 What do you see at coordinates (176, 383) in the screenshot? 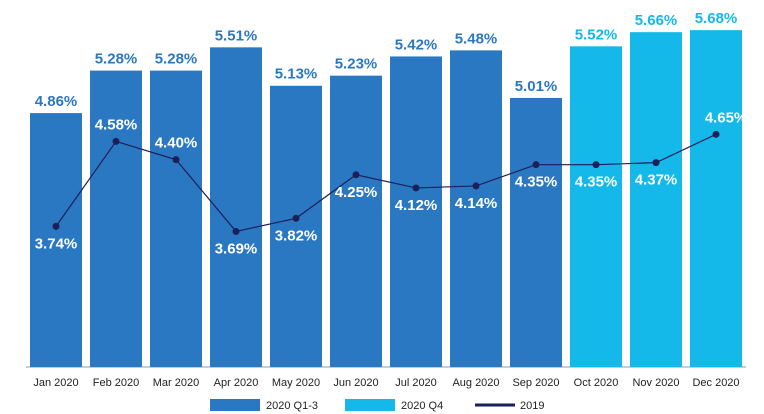
I see `x-tick-label: Mar 2020` at bounding box center [176, 383].